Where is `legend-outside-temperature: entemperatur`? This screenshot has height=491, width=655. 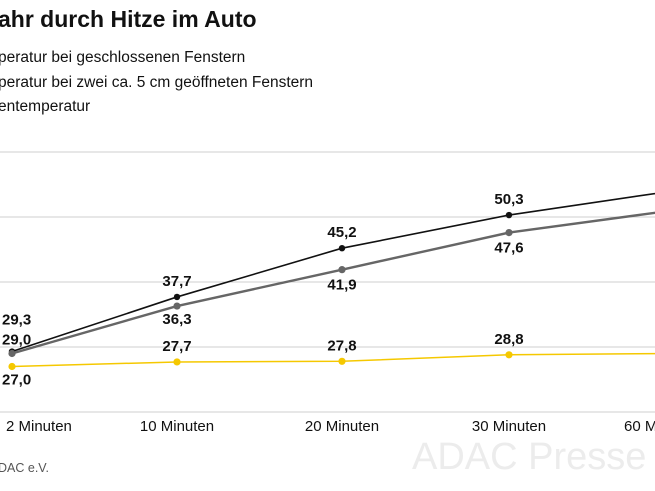
legend-outside-temperature: entemperatur is located at coordinates (45, 106).